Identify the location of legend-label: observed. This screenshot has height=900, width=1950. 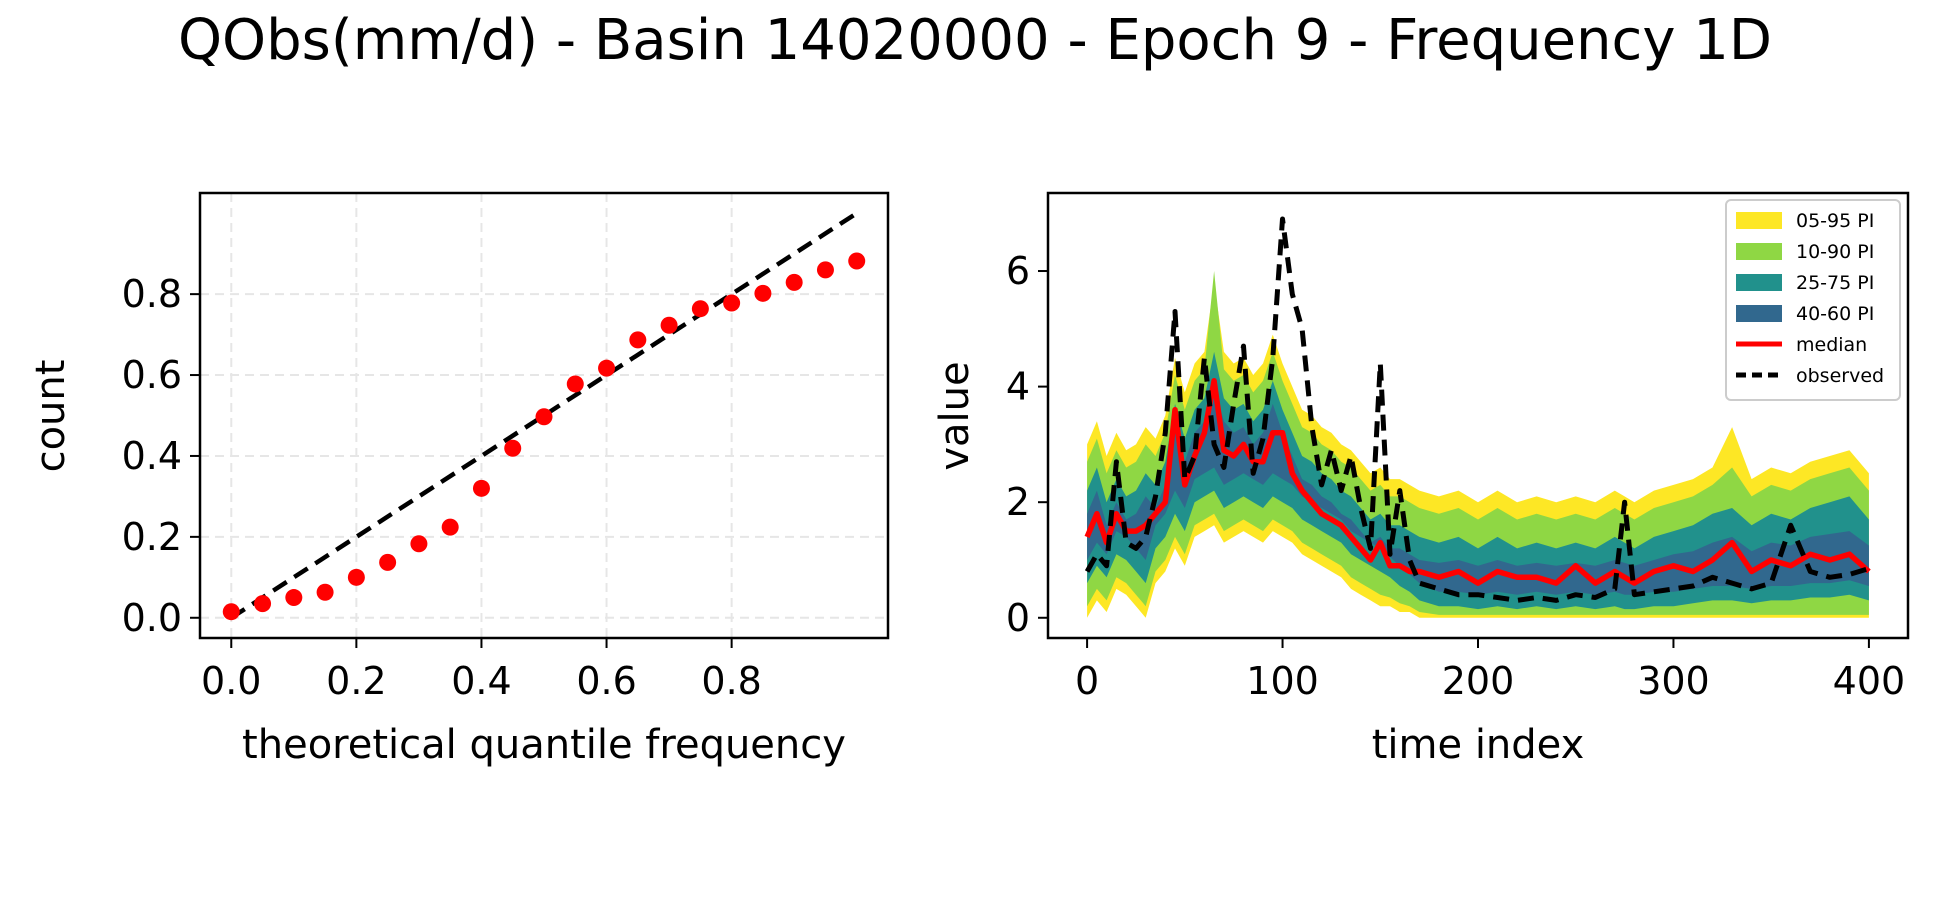
(1840, 376).